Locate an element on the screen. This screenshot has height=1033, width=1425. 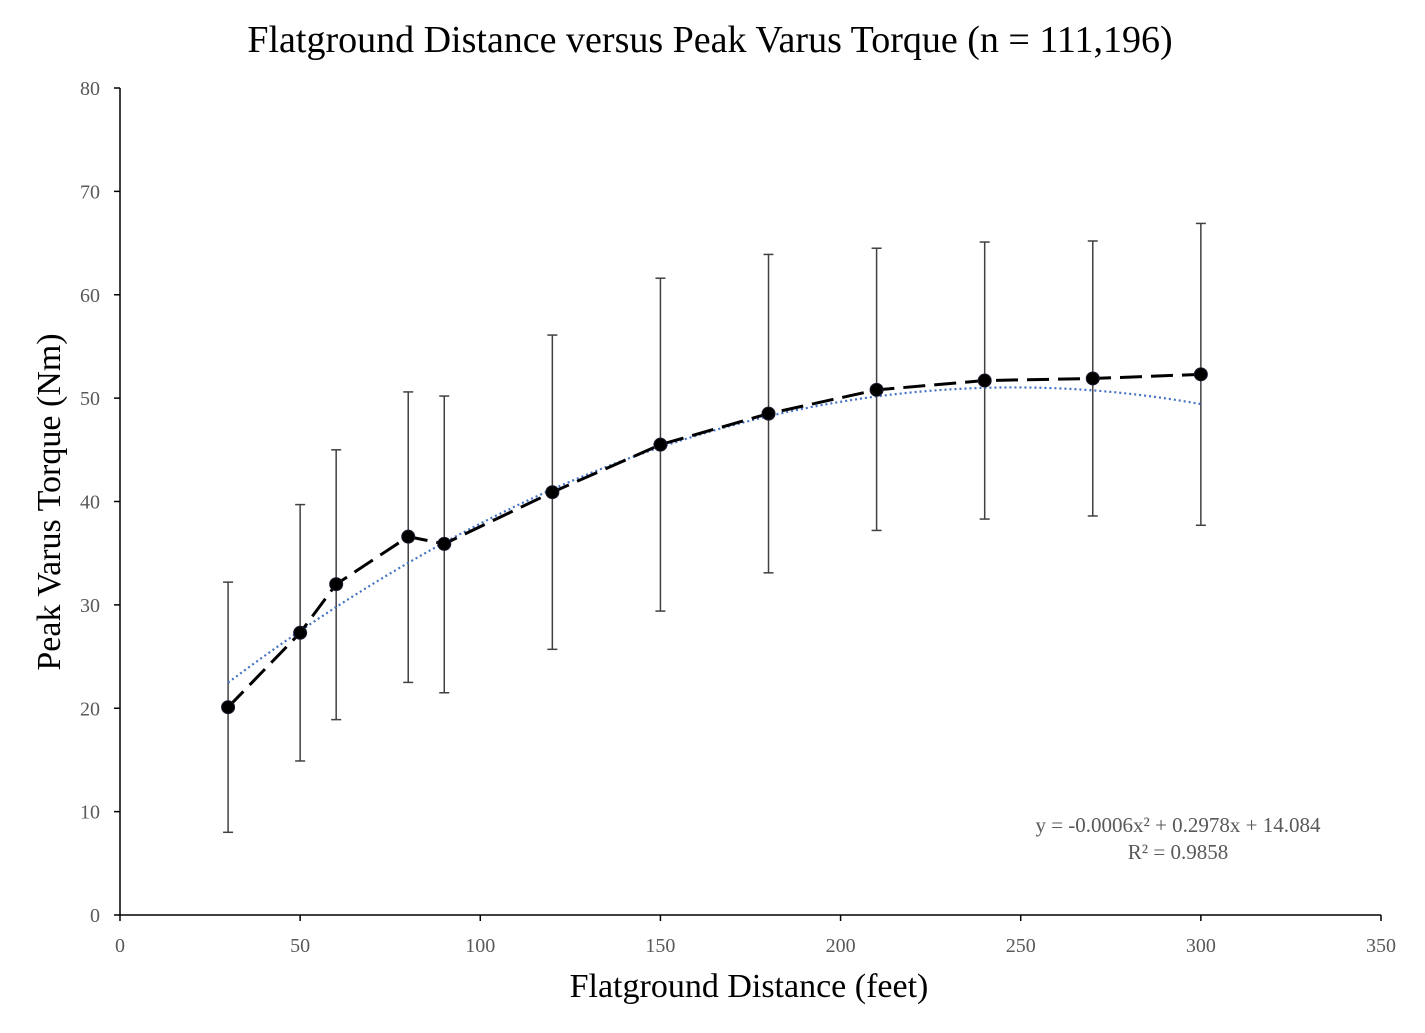
x-tick-label: 0 is located at coordinates (120, 946).